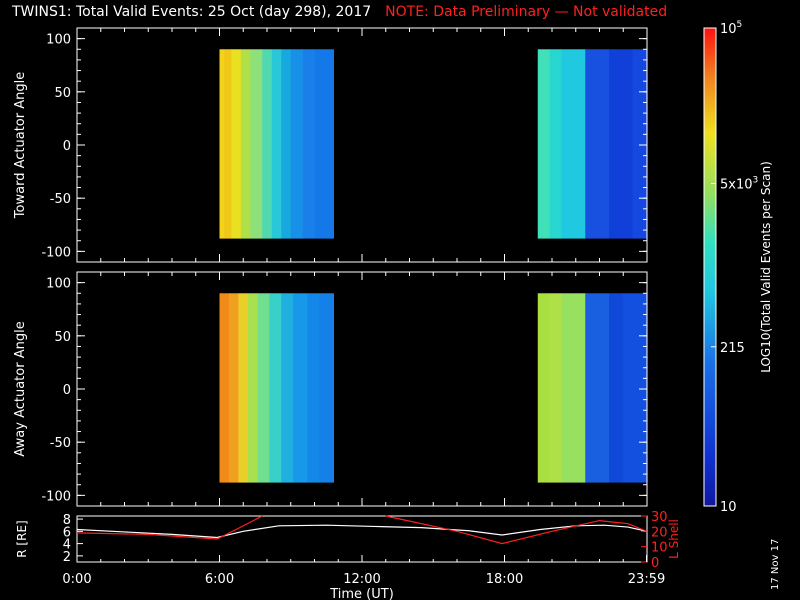 The width and height of the screenshot is (800, 600). Describe the element at coordinates (728, 507) in the screenshot. I see `colorbar-tick-label: 10` at that location.